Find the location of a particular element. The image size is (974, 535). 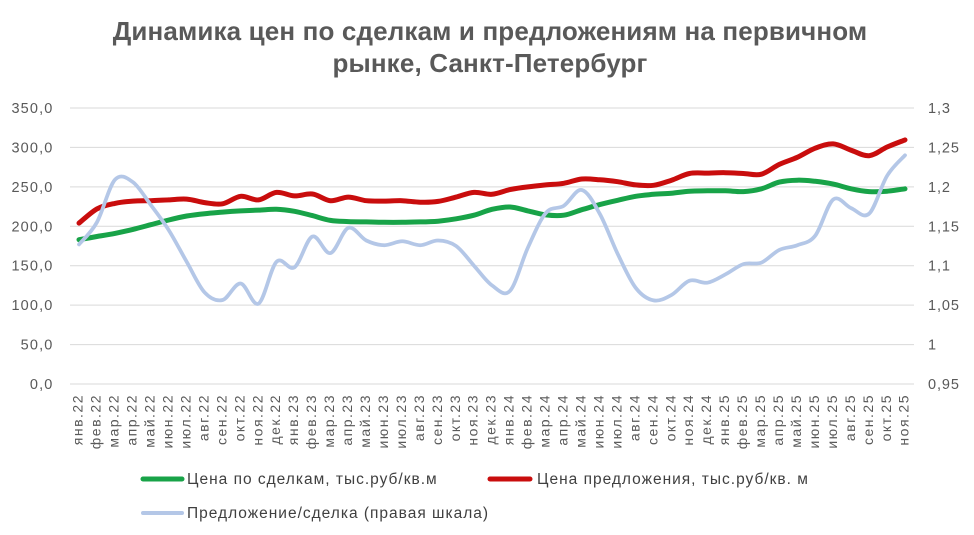

svg-text: фев.23 is located at coordinates (311, 421).